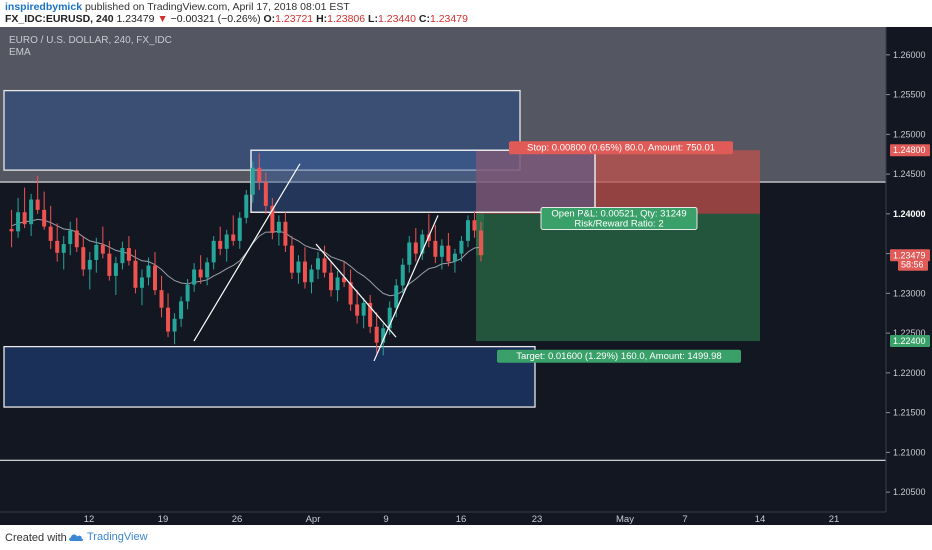  Describe the element at coordinates (90, 40) in the screenshot. I see `legend-title: EURO / U.S. DOLLAR, 240, FX_IDC` at that location.